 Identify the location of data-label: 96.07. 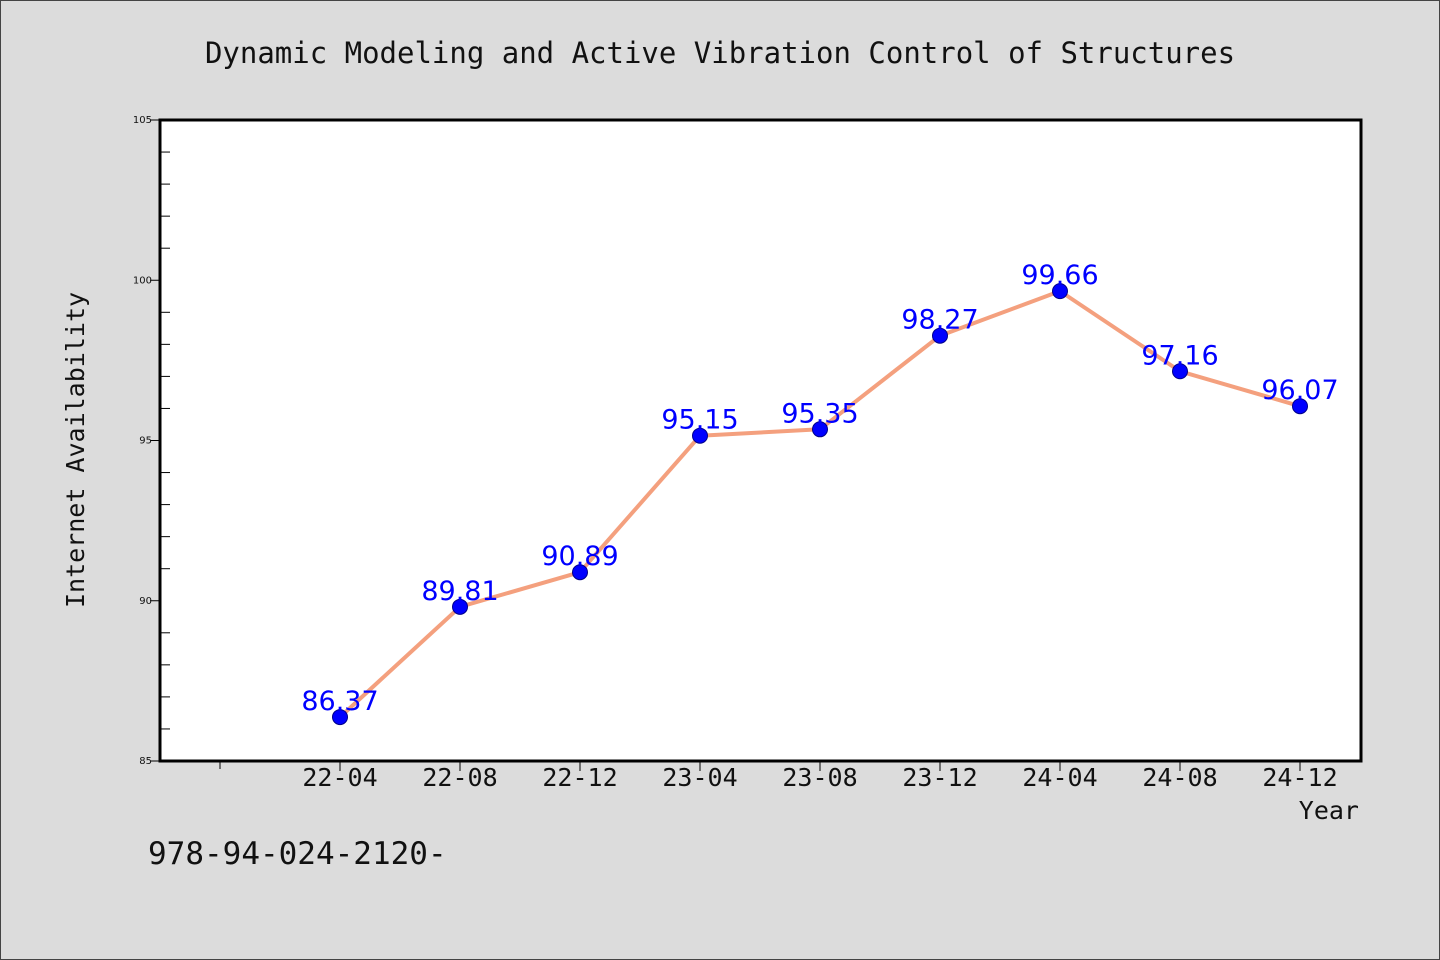
(1299, 390).